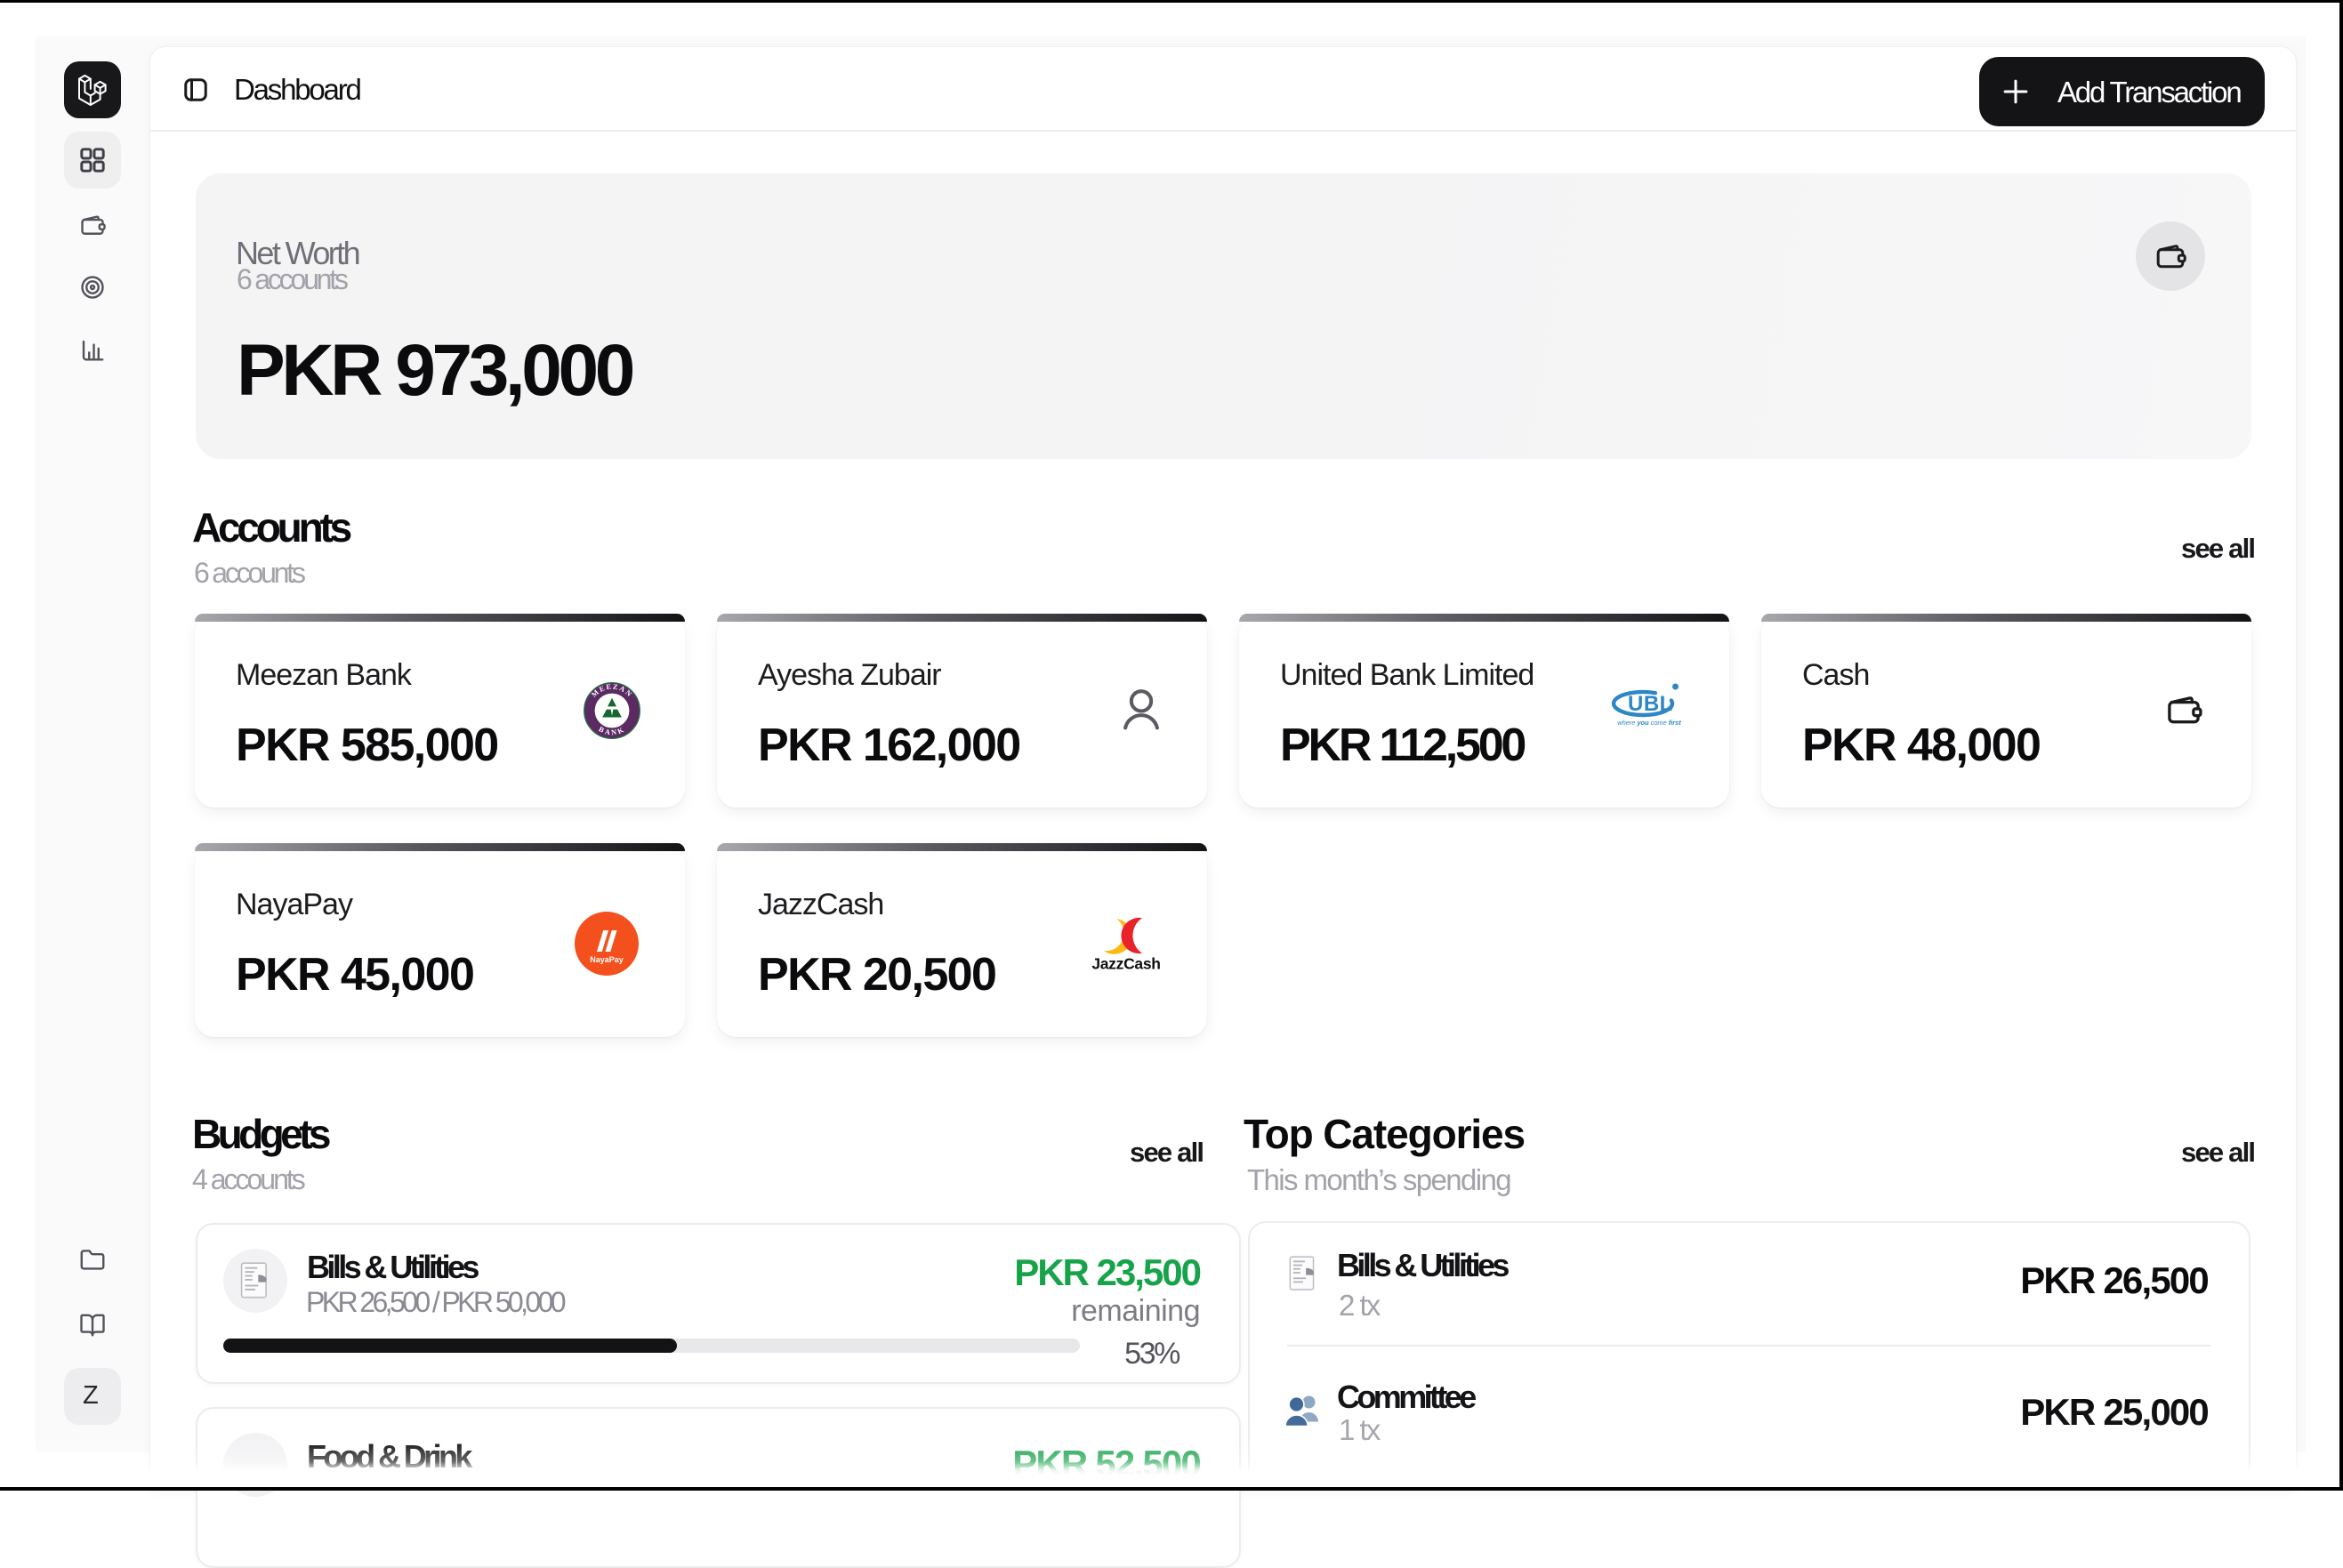 The height and width of the screenshot is (1568, 2343). What do you see at coordinates (612, 730) in the screenshot?
I see `svg-text: BANK` at bounding box center [612, 730].